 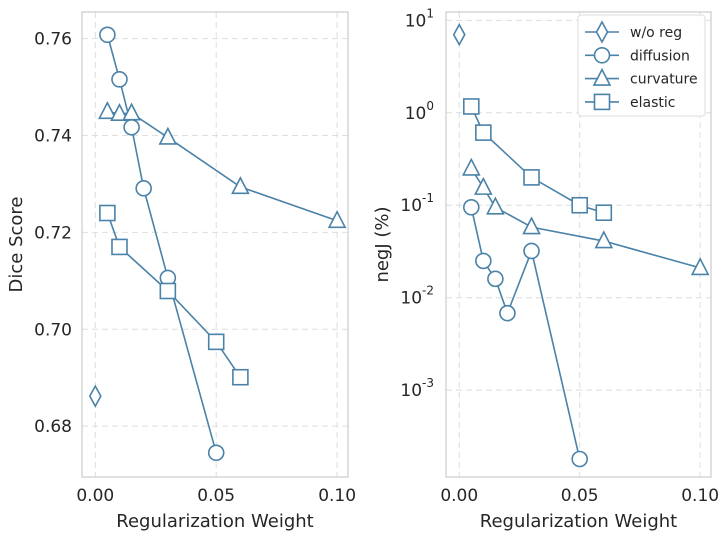 I want to click on x-tick-label-right: 0.10, so click(x=700, y=496).